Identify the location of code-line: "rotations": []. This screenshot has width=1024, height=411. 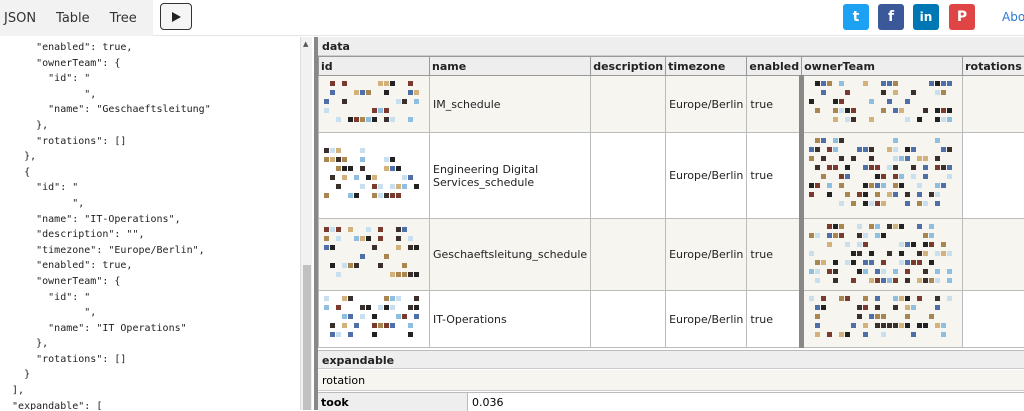
(150, 360).